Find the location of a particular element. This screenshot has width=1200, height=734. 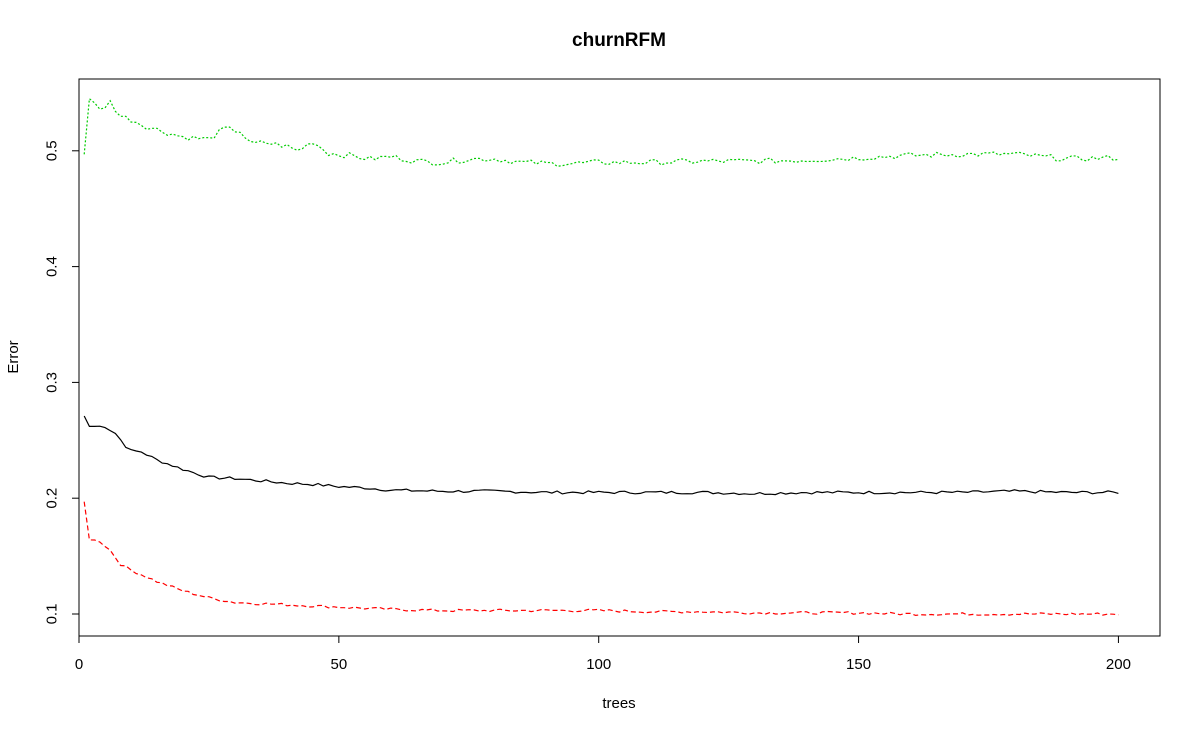

error-series-line-dotted is located at coordinates (601, 132).